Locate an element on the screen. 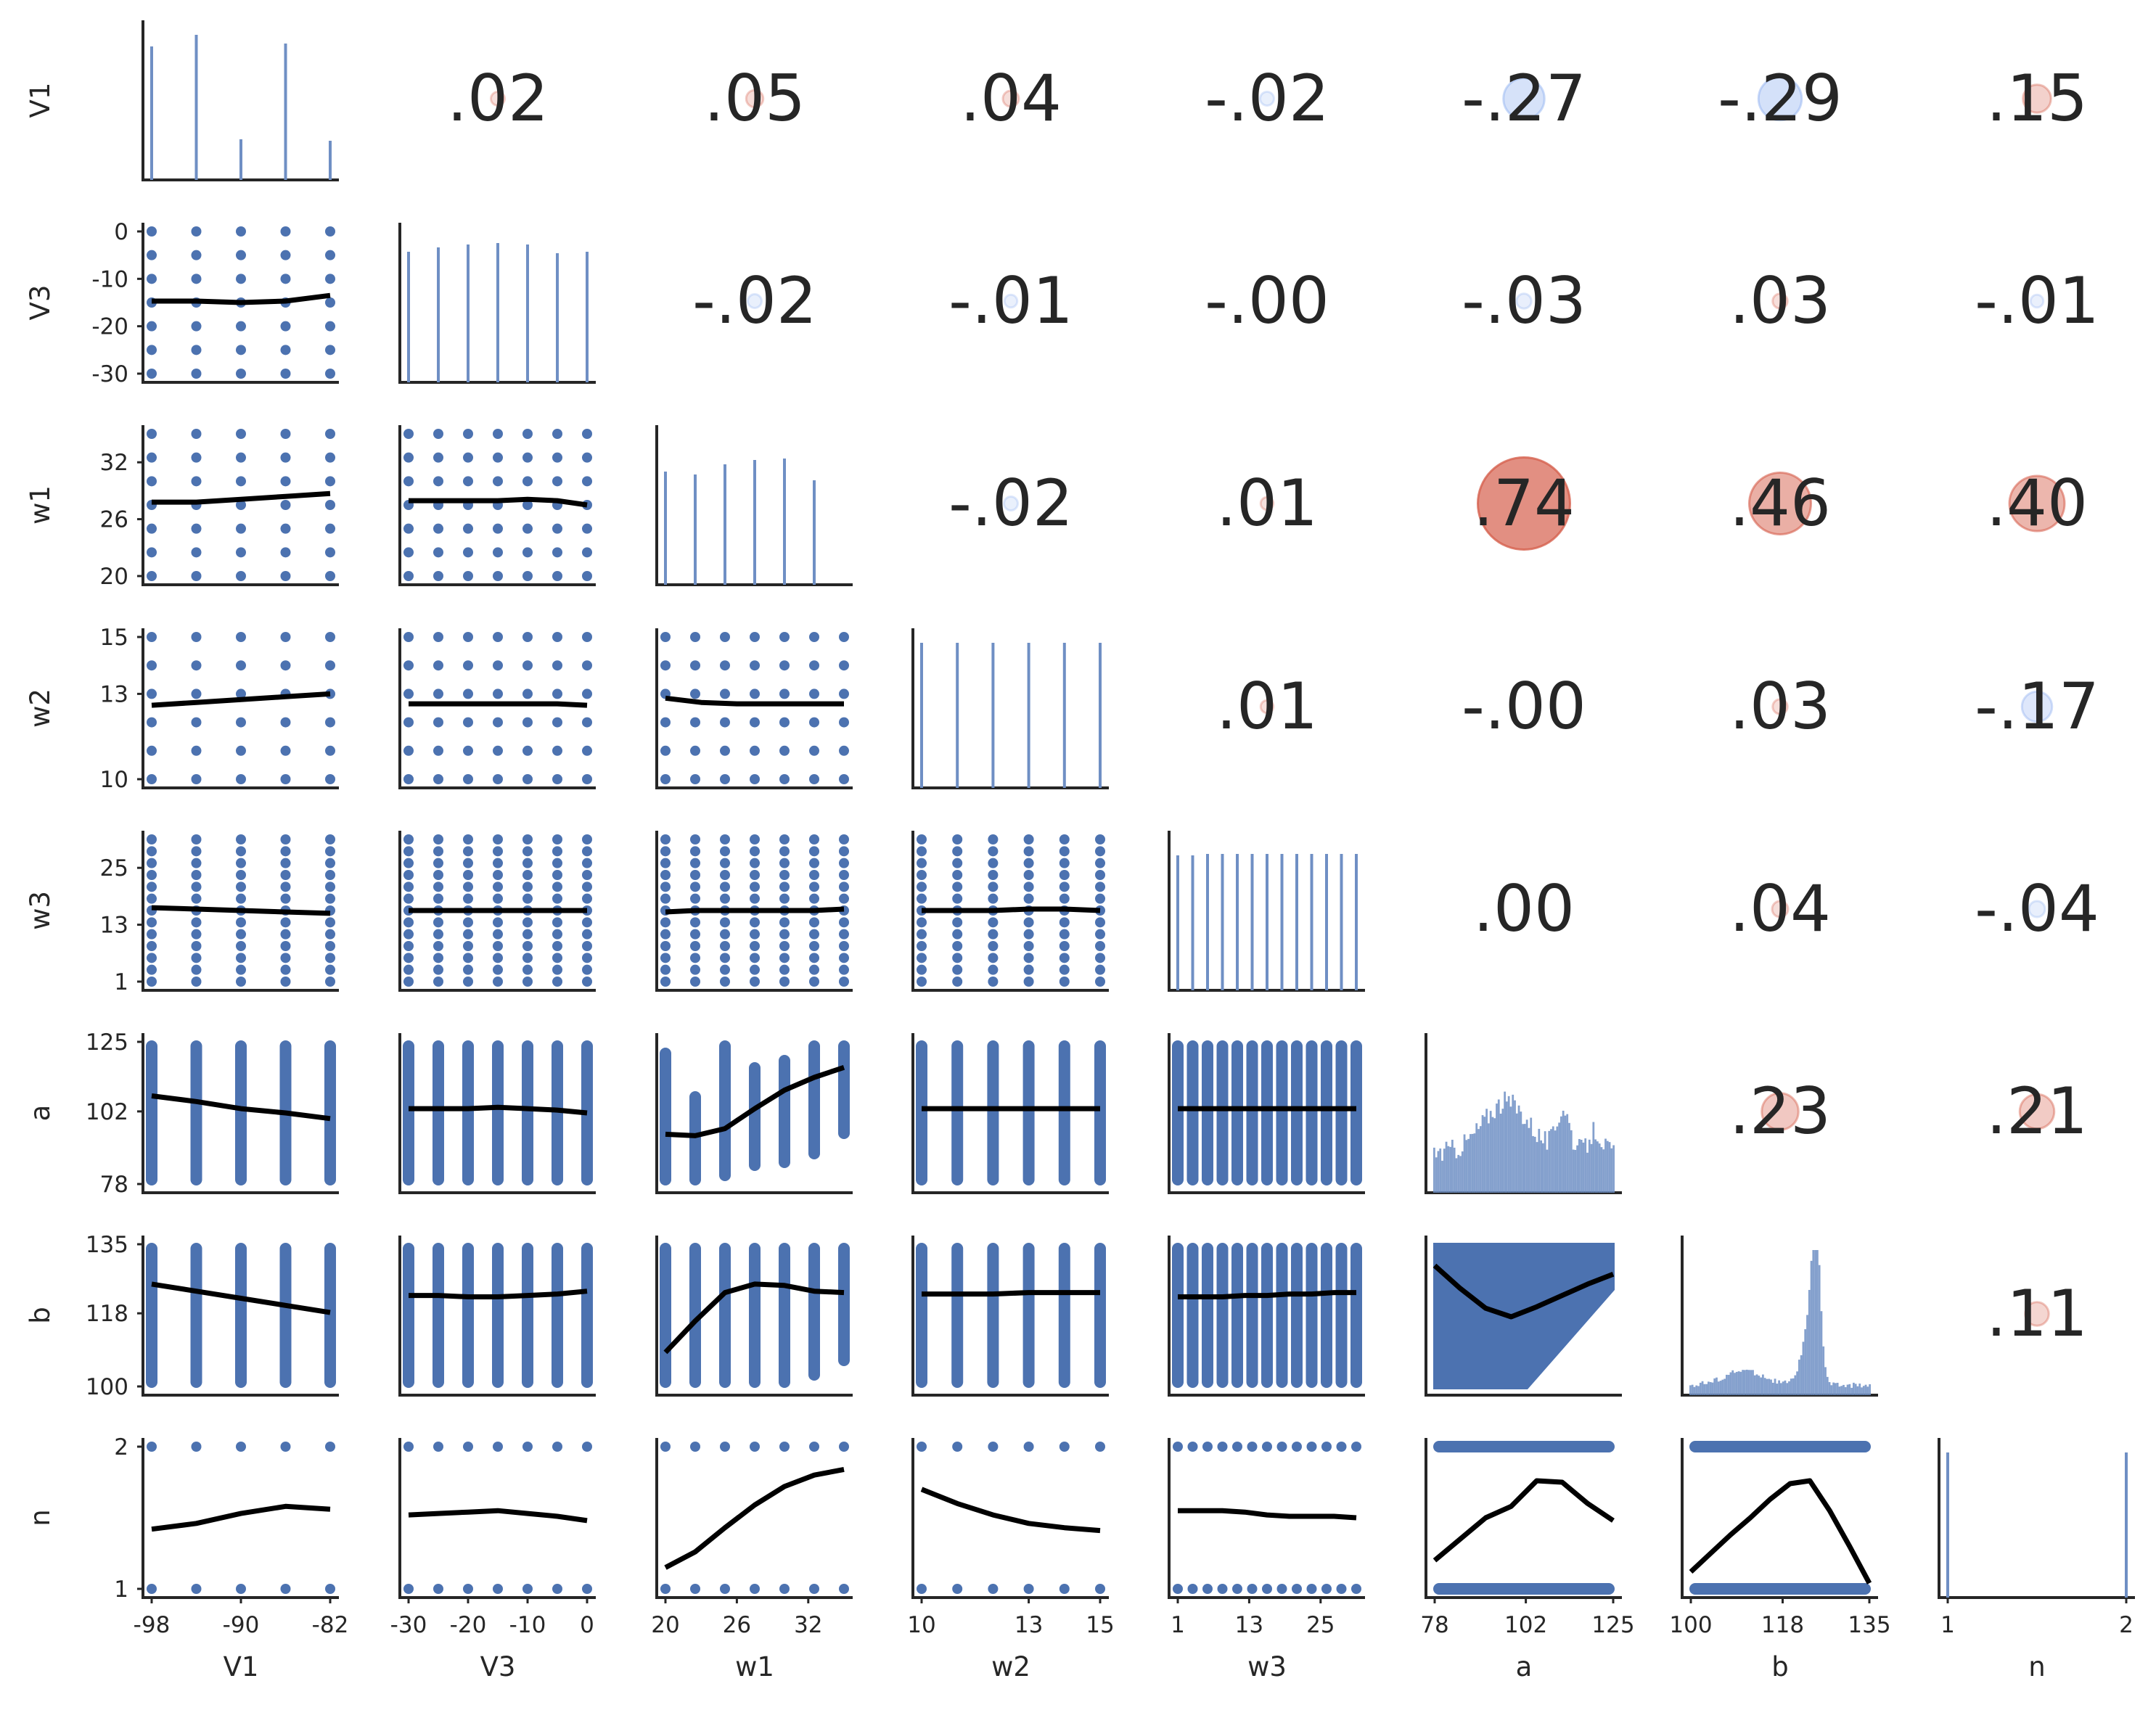 The image size is (2156, 1718). scatter-b-V1 is located at coordinates (241, 1315).